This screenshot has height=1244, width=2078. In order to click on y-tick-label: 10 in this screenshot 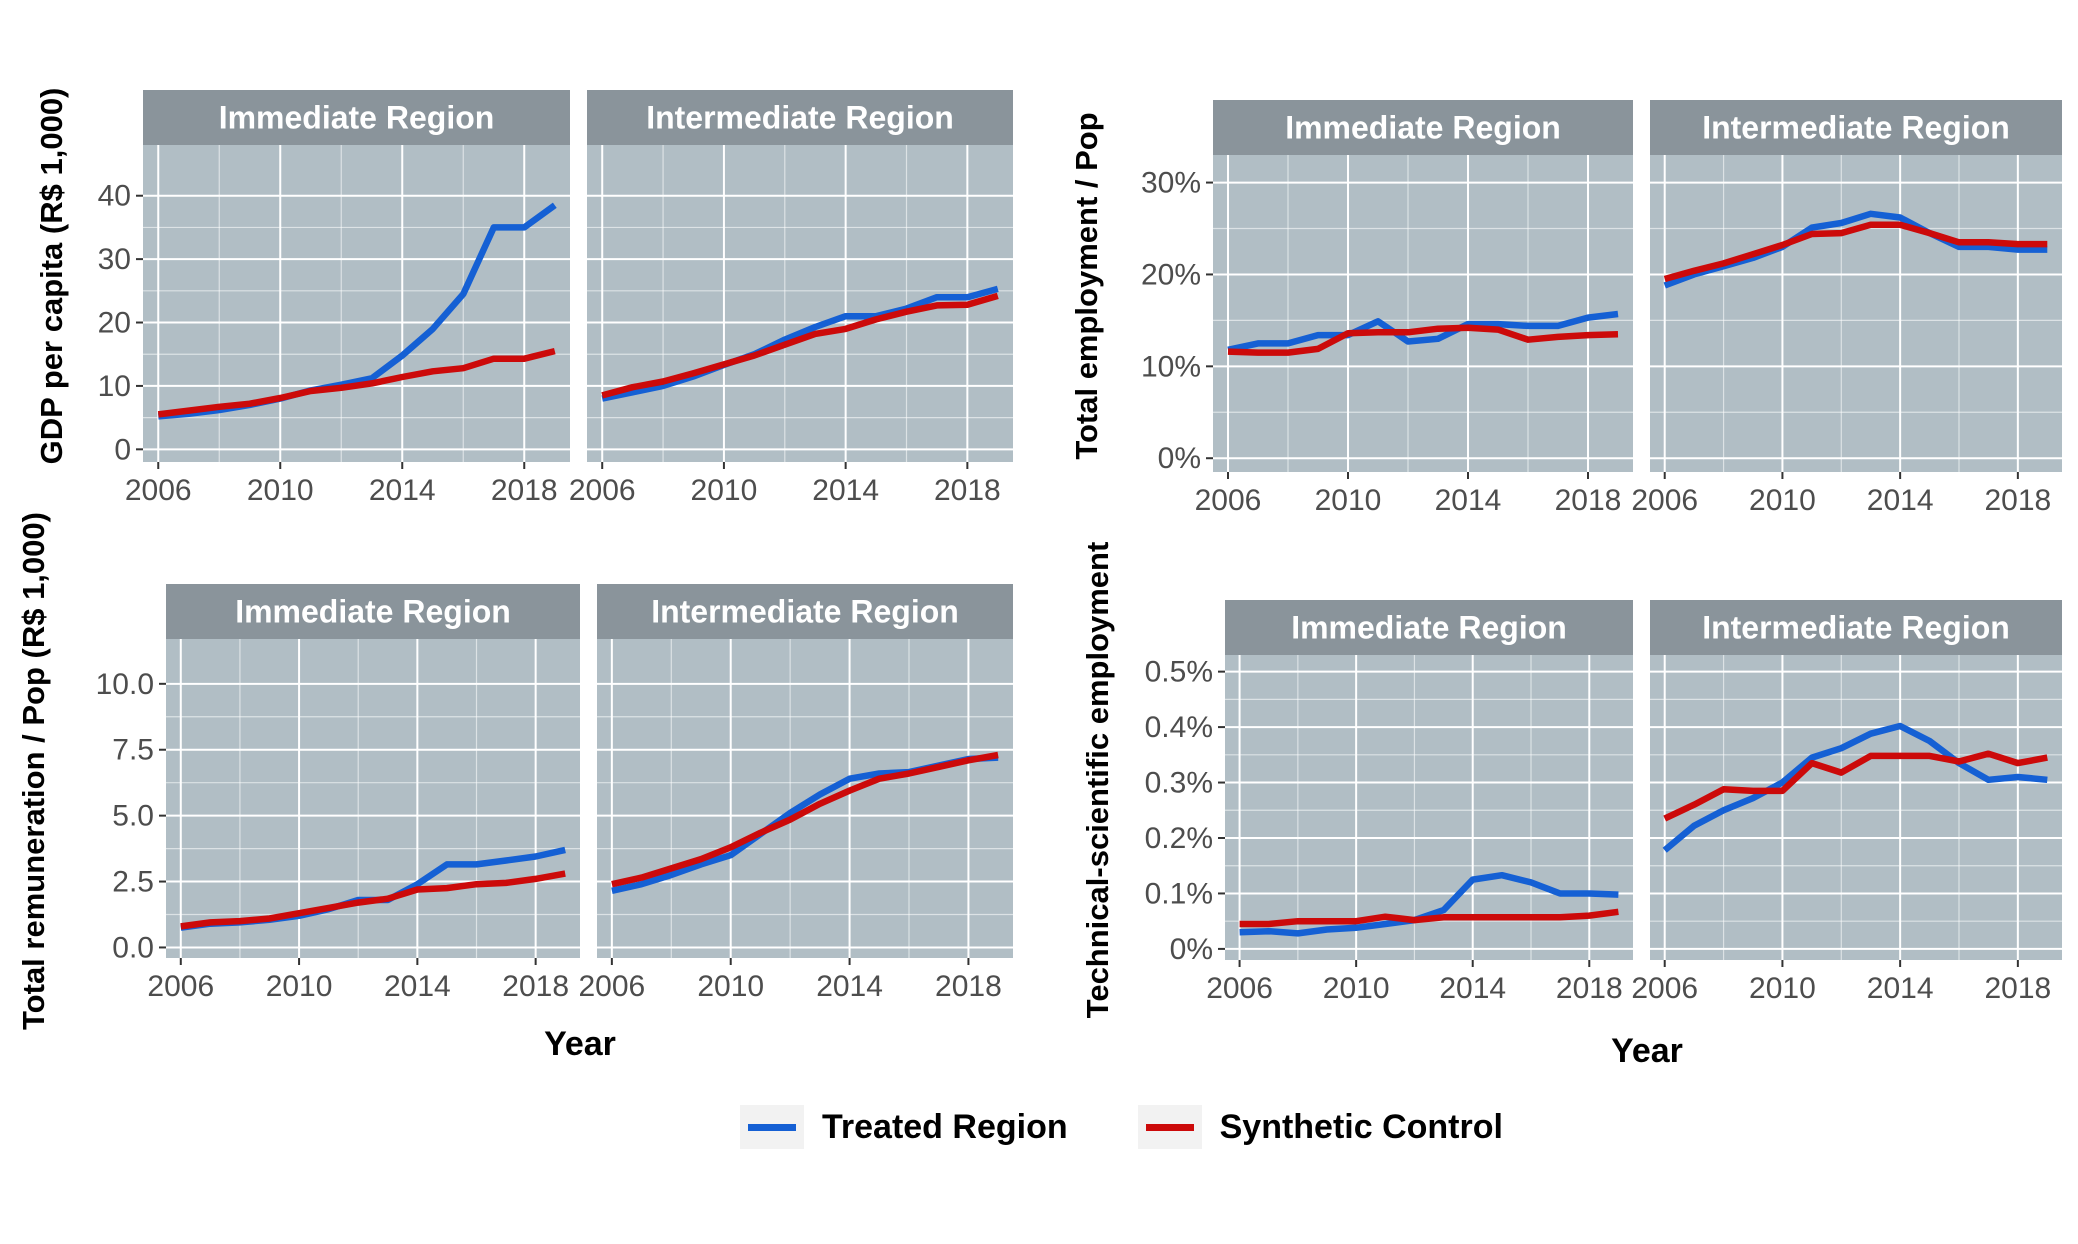, I will do `click(114, 386)`.